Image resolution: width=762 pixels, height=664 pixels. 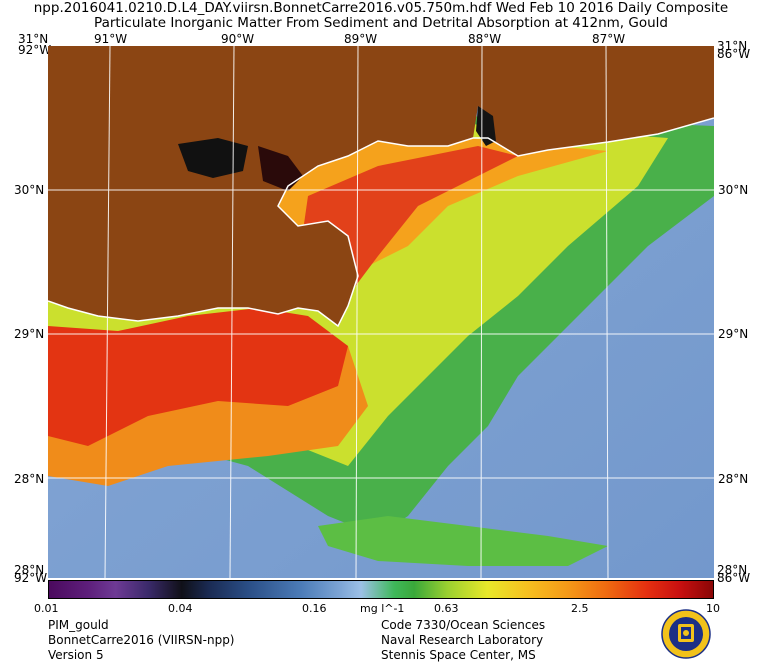 I want to click on nrl-seal-logo, so click(x=686, y=634).